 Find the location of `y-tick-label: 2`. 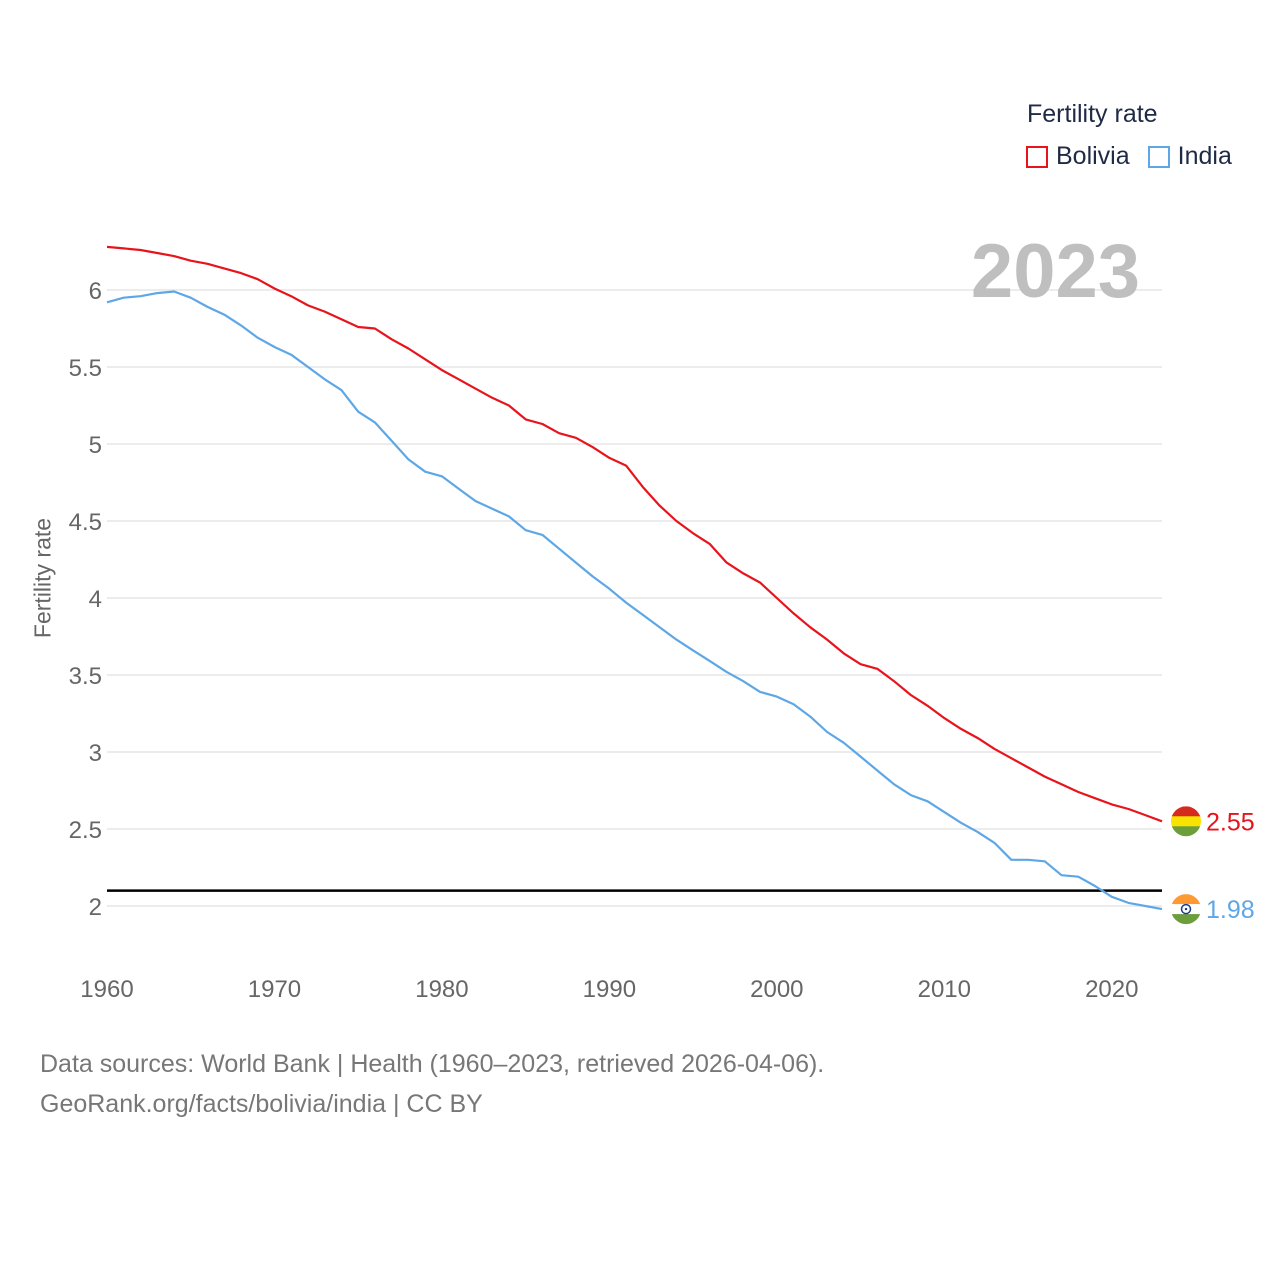

y-tick-label: 2 is located at coordinates (95, 907).